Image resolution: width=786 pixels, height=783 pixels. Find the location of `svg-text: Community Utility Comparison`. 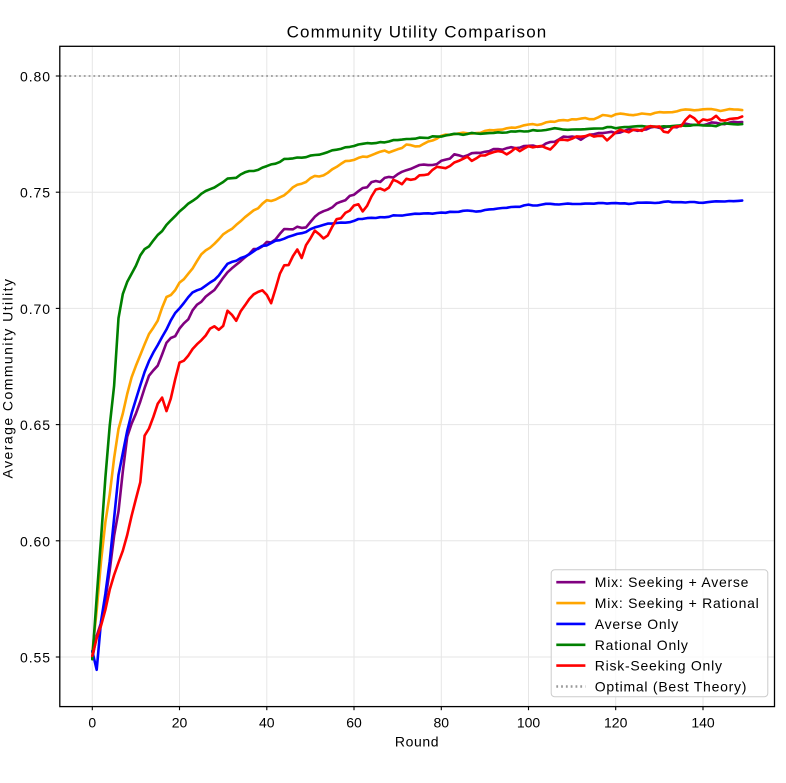

svg-text: Community Utility Comparison is located at coordinates (417, 32).